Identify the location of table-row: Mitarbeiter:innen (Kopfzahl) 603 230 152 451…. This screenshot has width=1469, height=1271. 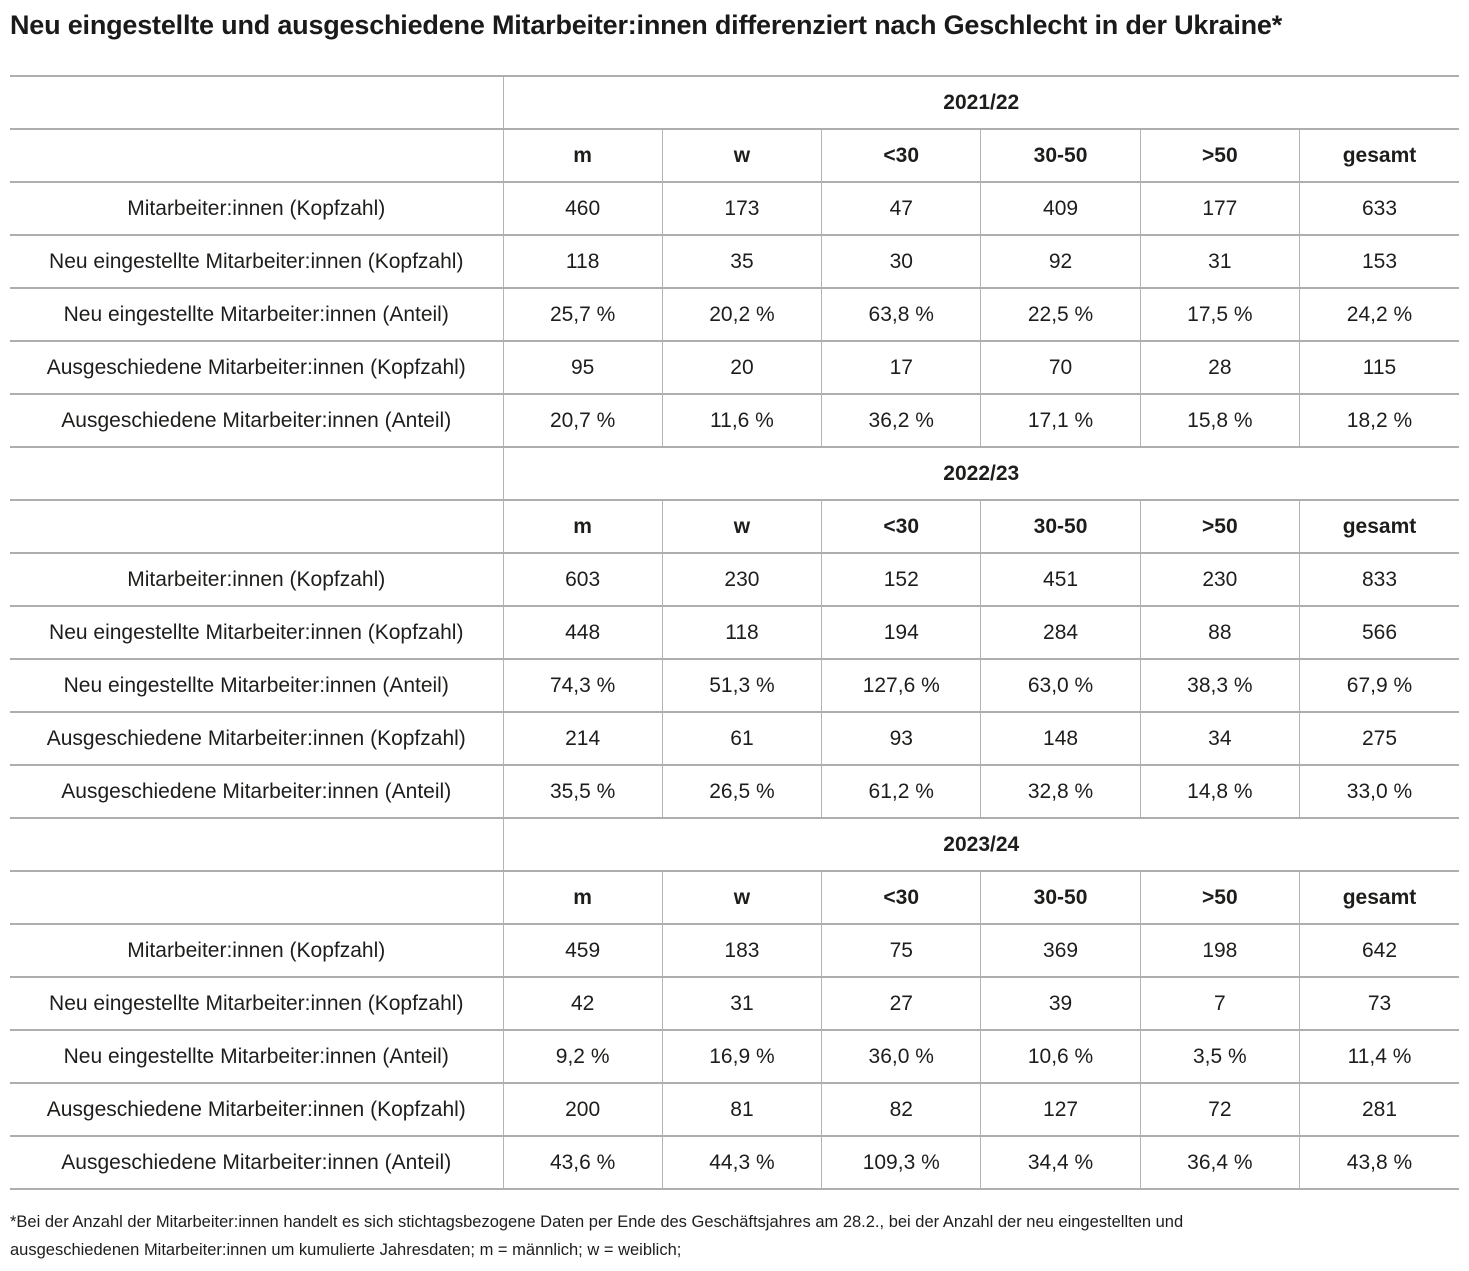
(734, 579).